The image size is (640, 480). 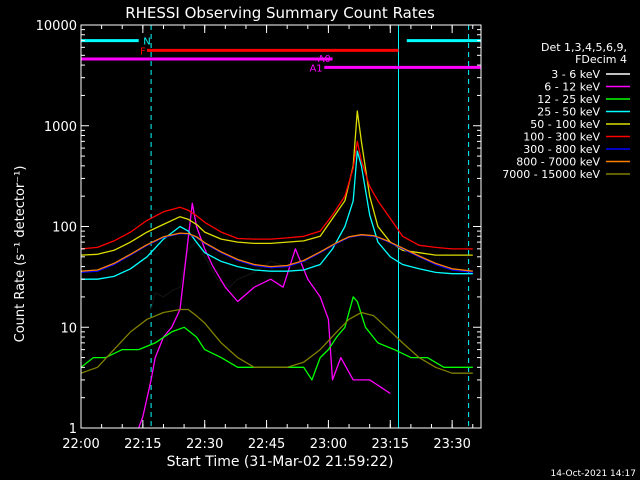 I want to click on chart-title: RHESSI Observing Summary Count Rates, so click(x=280, y=13).